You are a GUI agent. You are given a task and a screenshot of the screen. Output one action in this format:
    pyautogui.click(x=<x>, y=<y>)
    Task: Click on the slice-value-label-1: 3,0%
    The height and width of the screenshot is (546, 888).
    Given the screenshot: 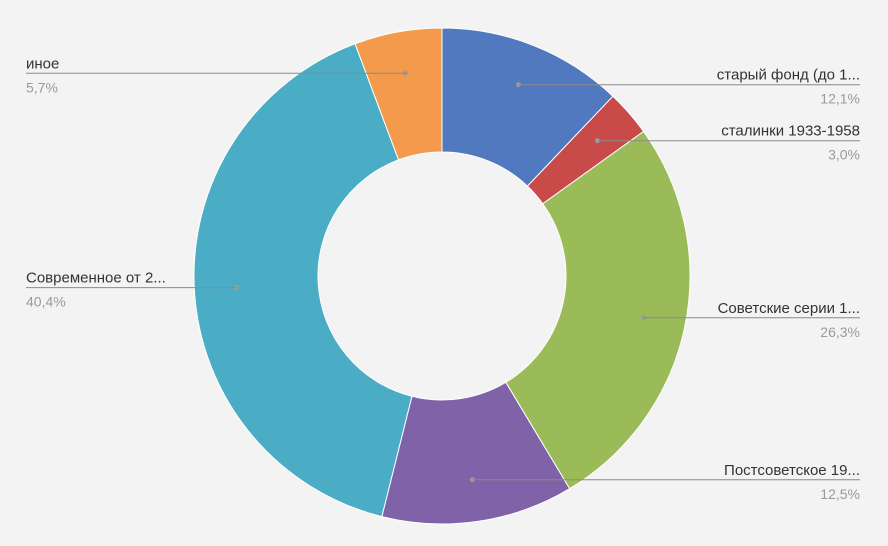 What is the action you would take?
    pyautogui.click(x=844, y=155)
    